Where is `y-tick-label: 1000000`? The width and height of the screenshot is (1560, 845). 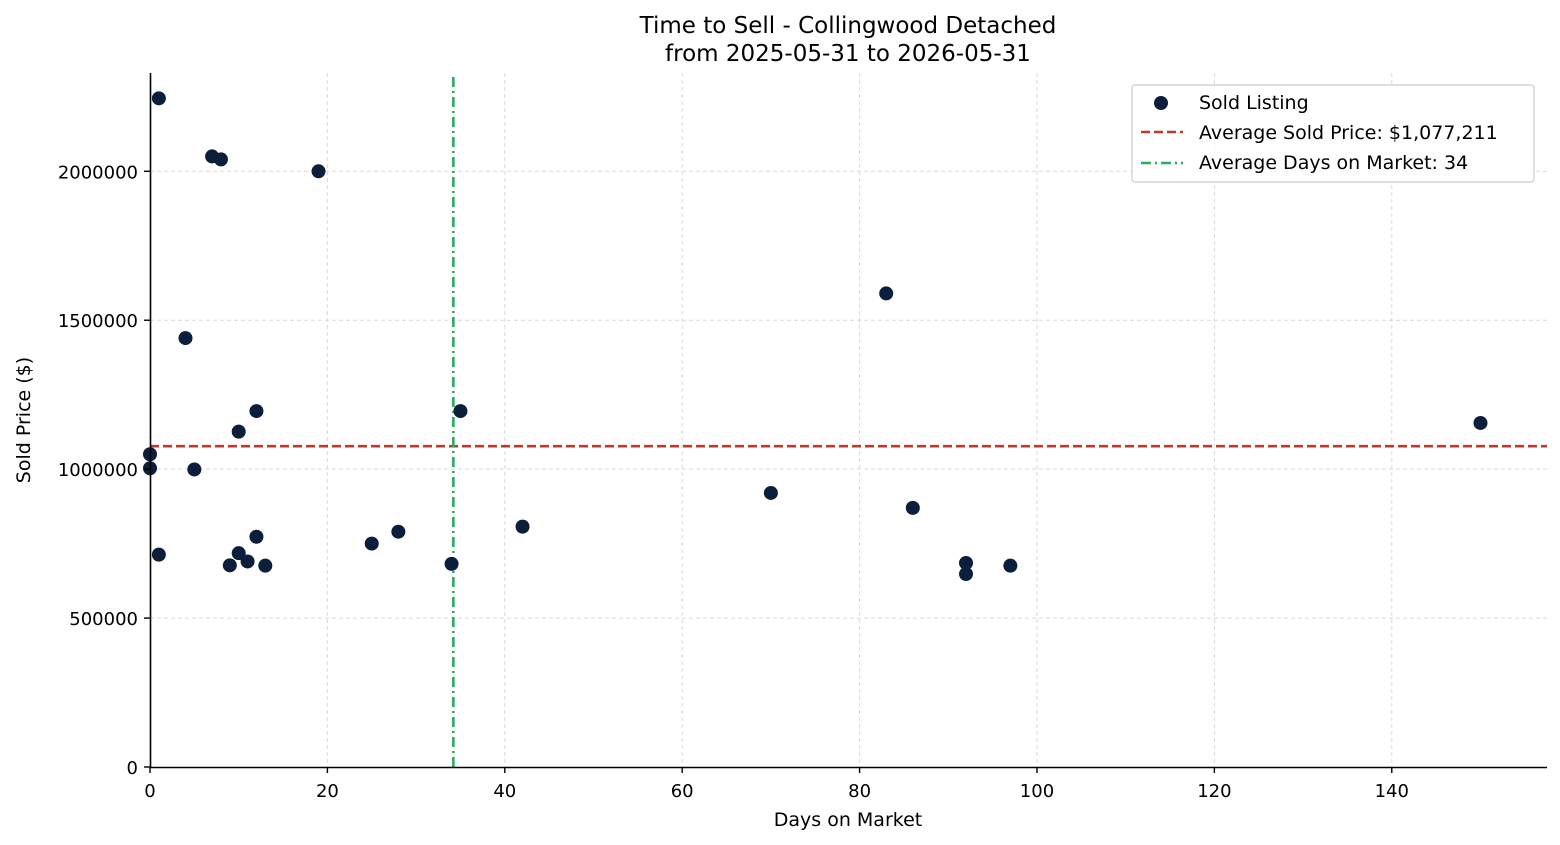 y-tick-label: 1000000 is located at coordinates (98, 470).